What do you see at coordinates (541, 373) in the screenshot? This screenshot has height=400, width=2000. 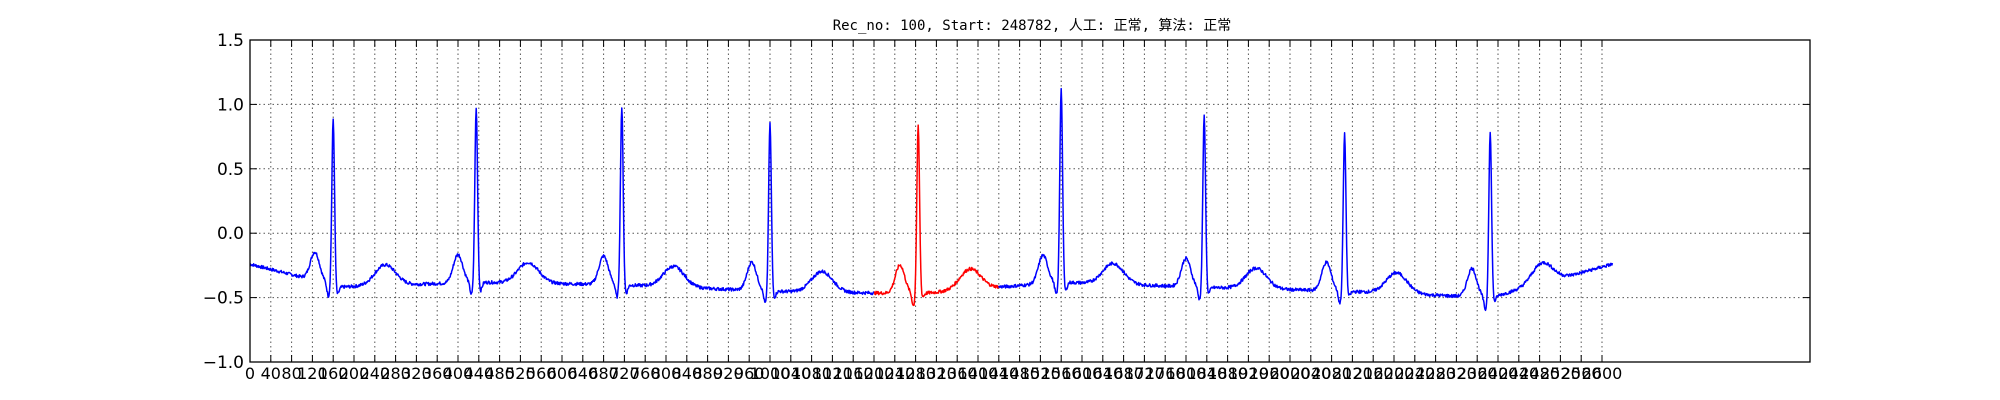 I see `x-tick-label: 560` at bounding box center [541, 373].